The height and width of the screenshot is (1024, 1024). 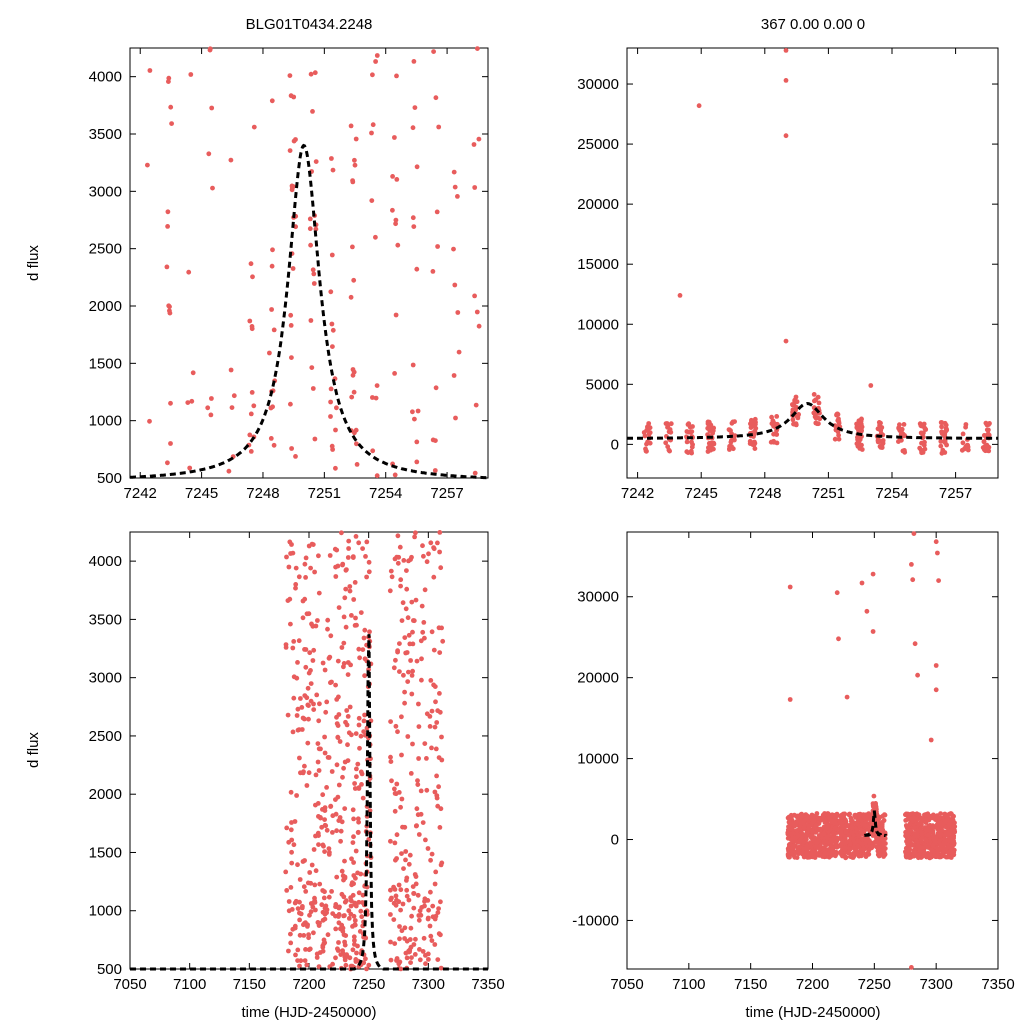 What do you see at coordinates (812, 984) in the screenshot?
I see `x-tick-label: 7200` at bounding box center [812, 984].